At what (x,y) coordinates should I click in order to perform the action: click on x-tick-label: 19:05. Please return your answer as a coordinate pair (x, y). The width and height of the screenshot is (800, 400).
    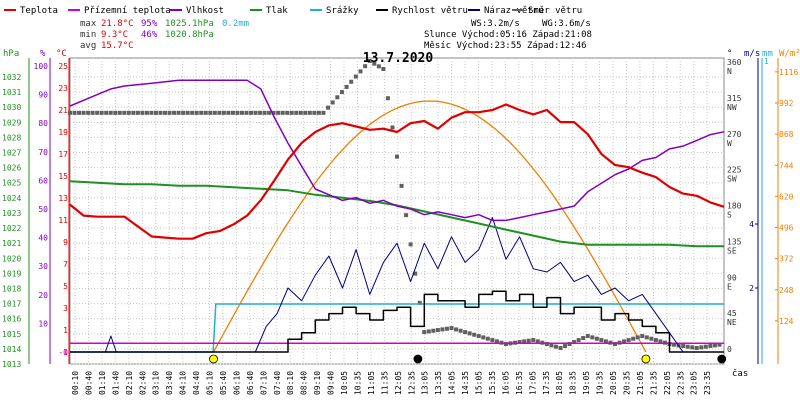
    Looking at the image, I should click on (586, 383).